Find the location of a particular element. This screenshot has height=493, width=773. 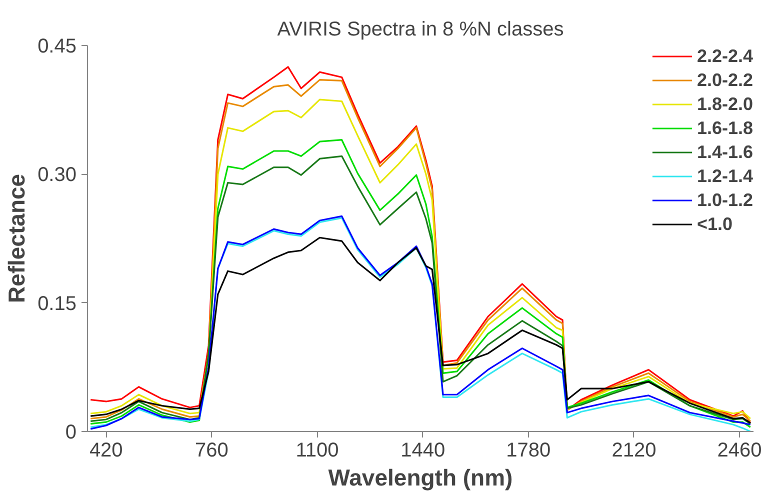

y-tick-label: 0.30 is located at coordinates (57, 175).